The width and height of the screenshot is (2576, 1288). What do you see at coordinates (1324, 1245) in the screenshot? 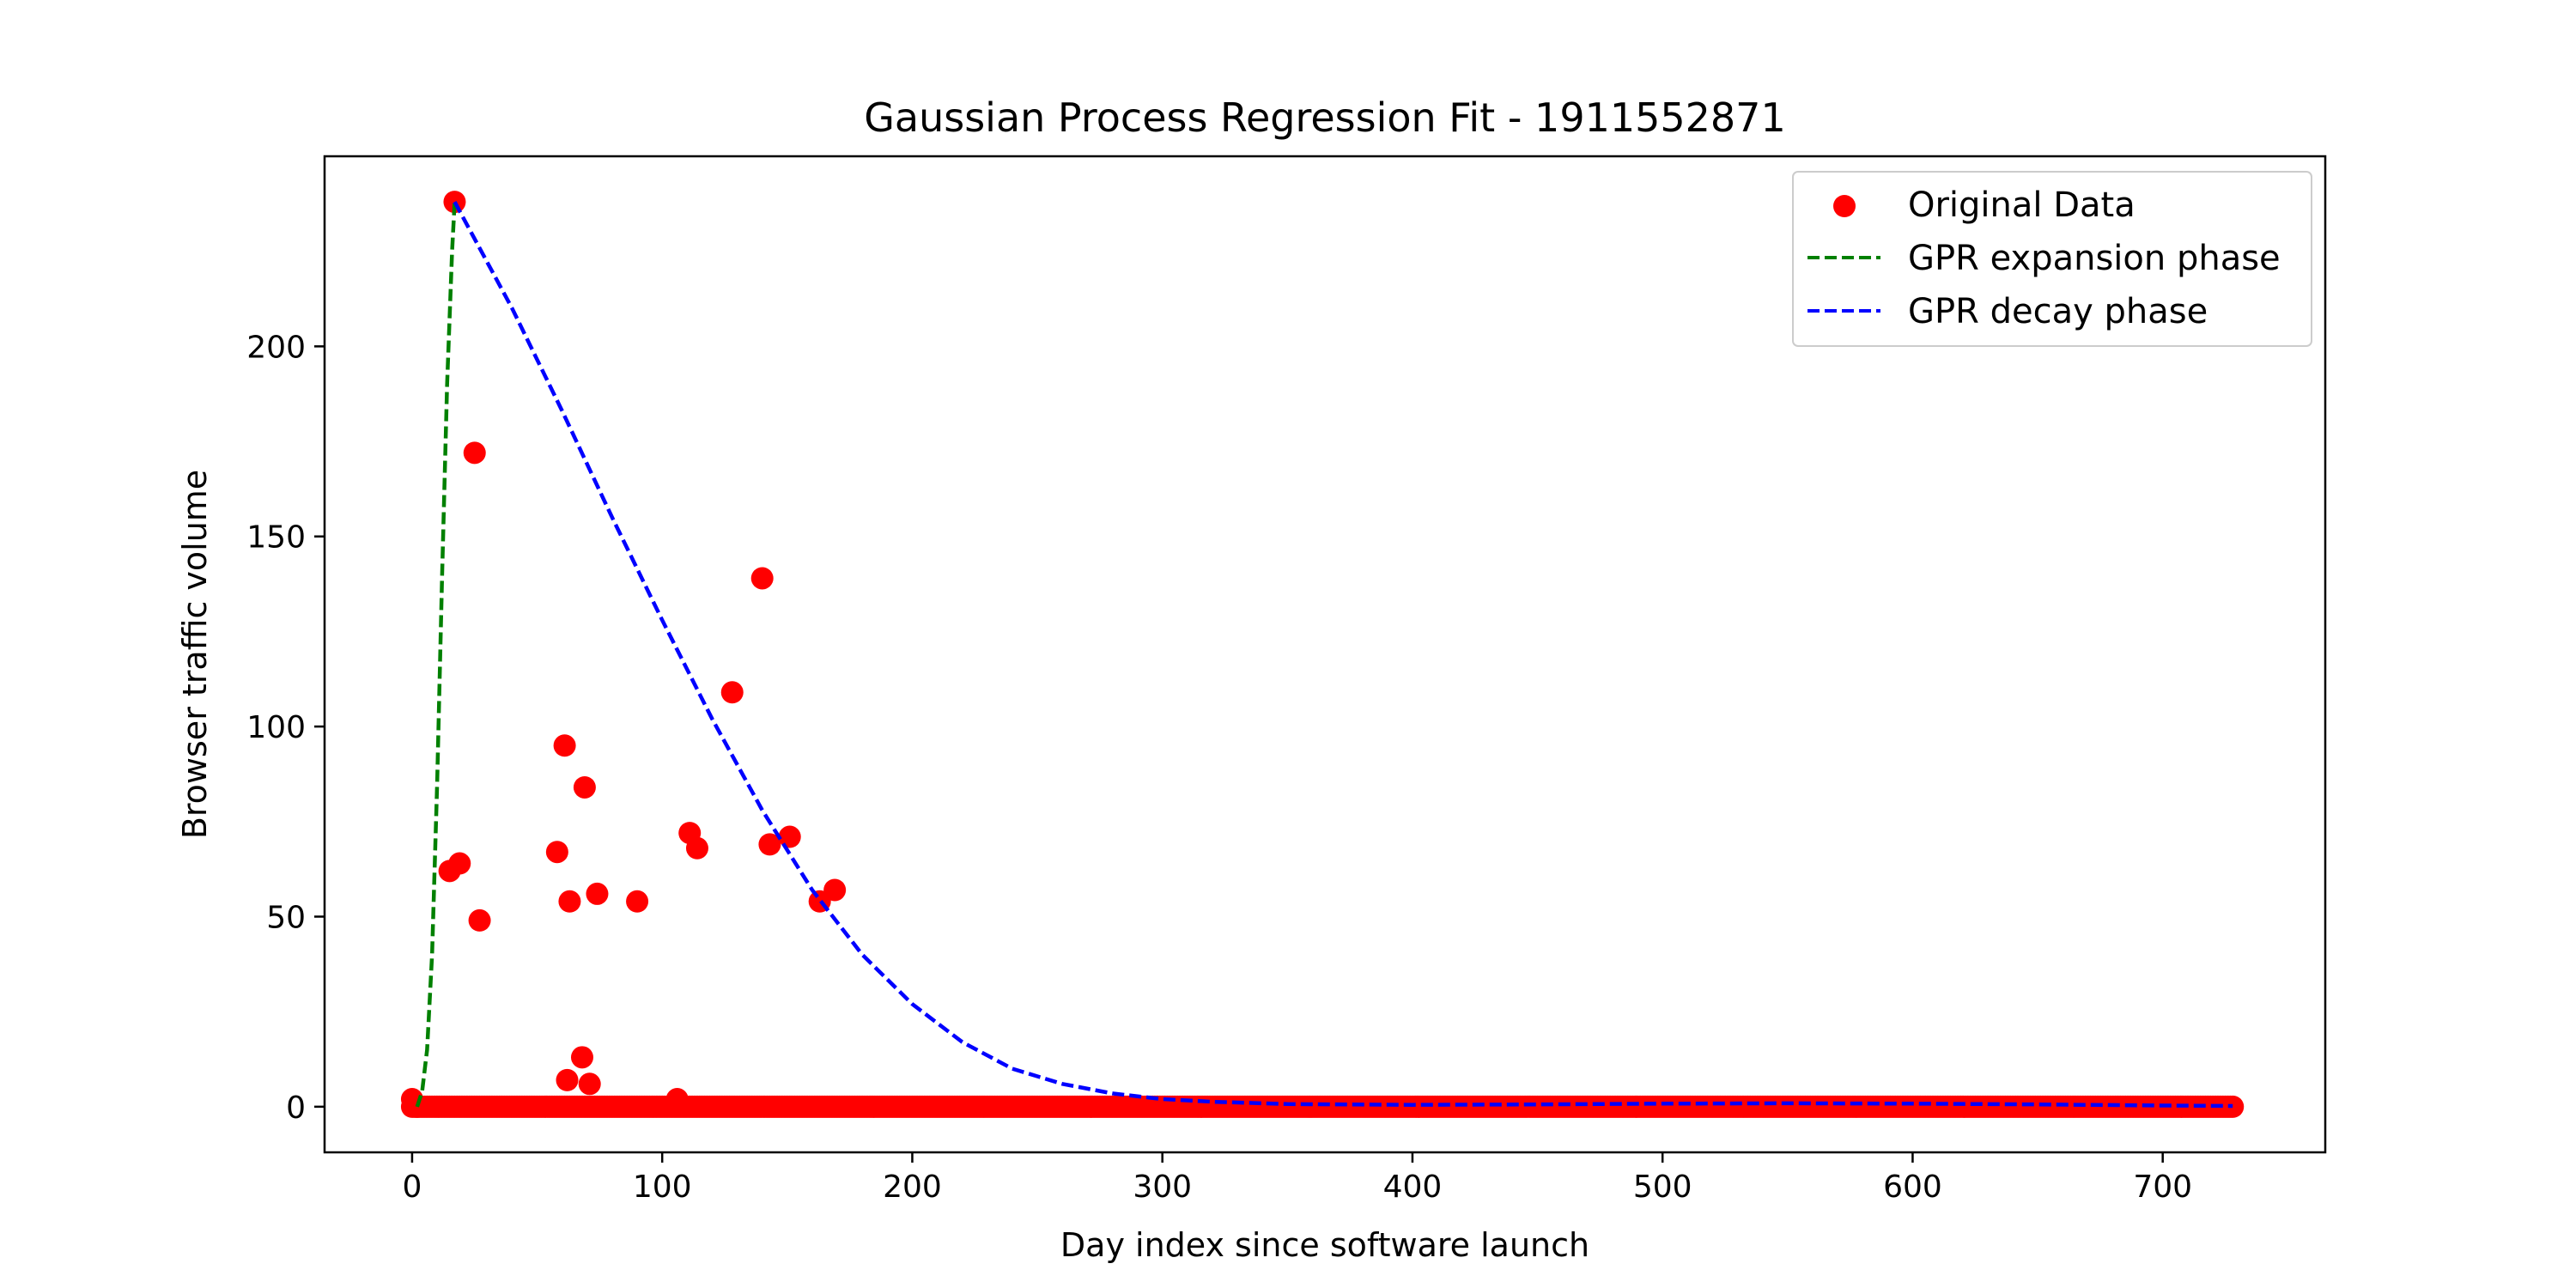
I see `x-axis-label: Day index since software launch` at bounding box center [1324, 1245].